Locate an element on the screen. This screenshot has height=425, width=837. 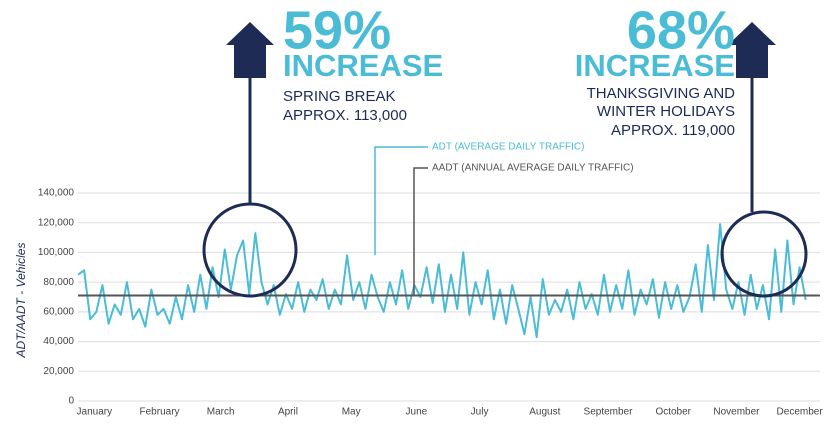
x-tick-label: November is located at coordinates (736, 412).